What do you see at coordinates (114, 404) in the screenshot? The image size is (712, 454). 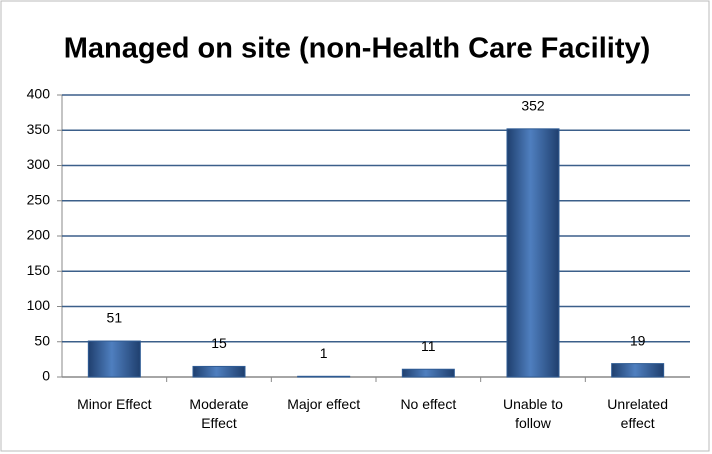 I see `x-tick-label: Minor Effect` at bounding box center [114, 404].